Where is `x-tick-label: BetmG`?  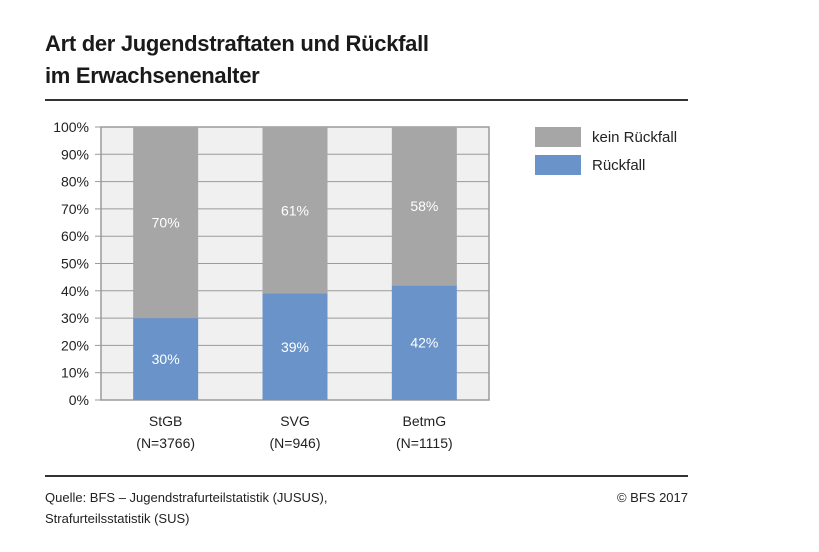
x-tick-label: BetmG is located at coordinates (425, 421).